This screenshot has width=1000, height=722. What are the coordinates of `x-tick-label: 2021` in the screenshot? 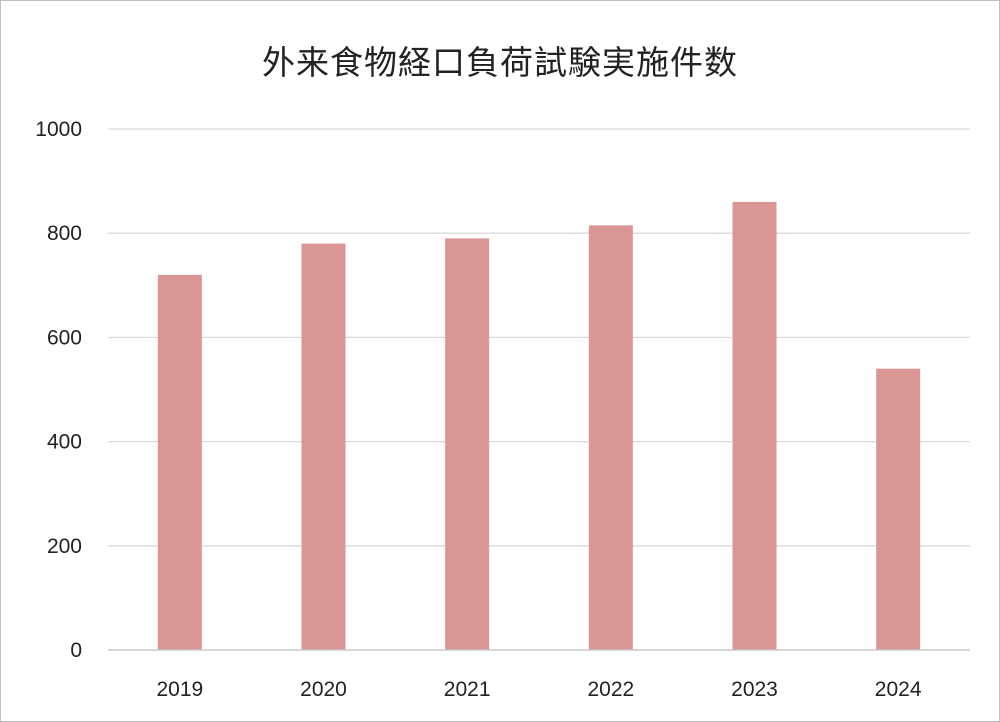 It's located at (467, 689).